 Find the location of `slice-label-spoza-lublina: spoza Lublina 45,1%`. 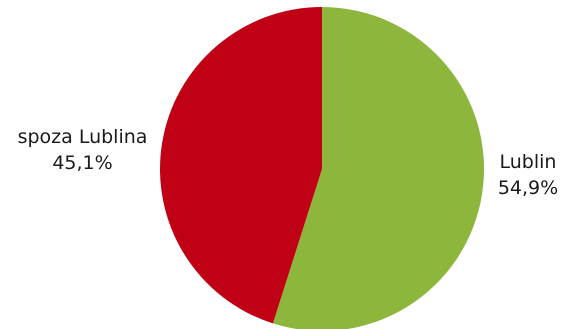

slice-label-spoza-lublina: spoza Lublina 45,1% is located at coordinates (82, 150).